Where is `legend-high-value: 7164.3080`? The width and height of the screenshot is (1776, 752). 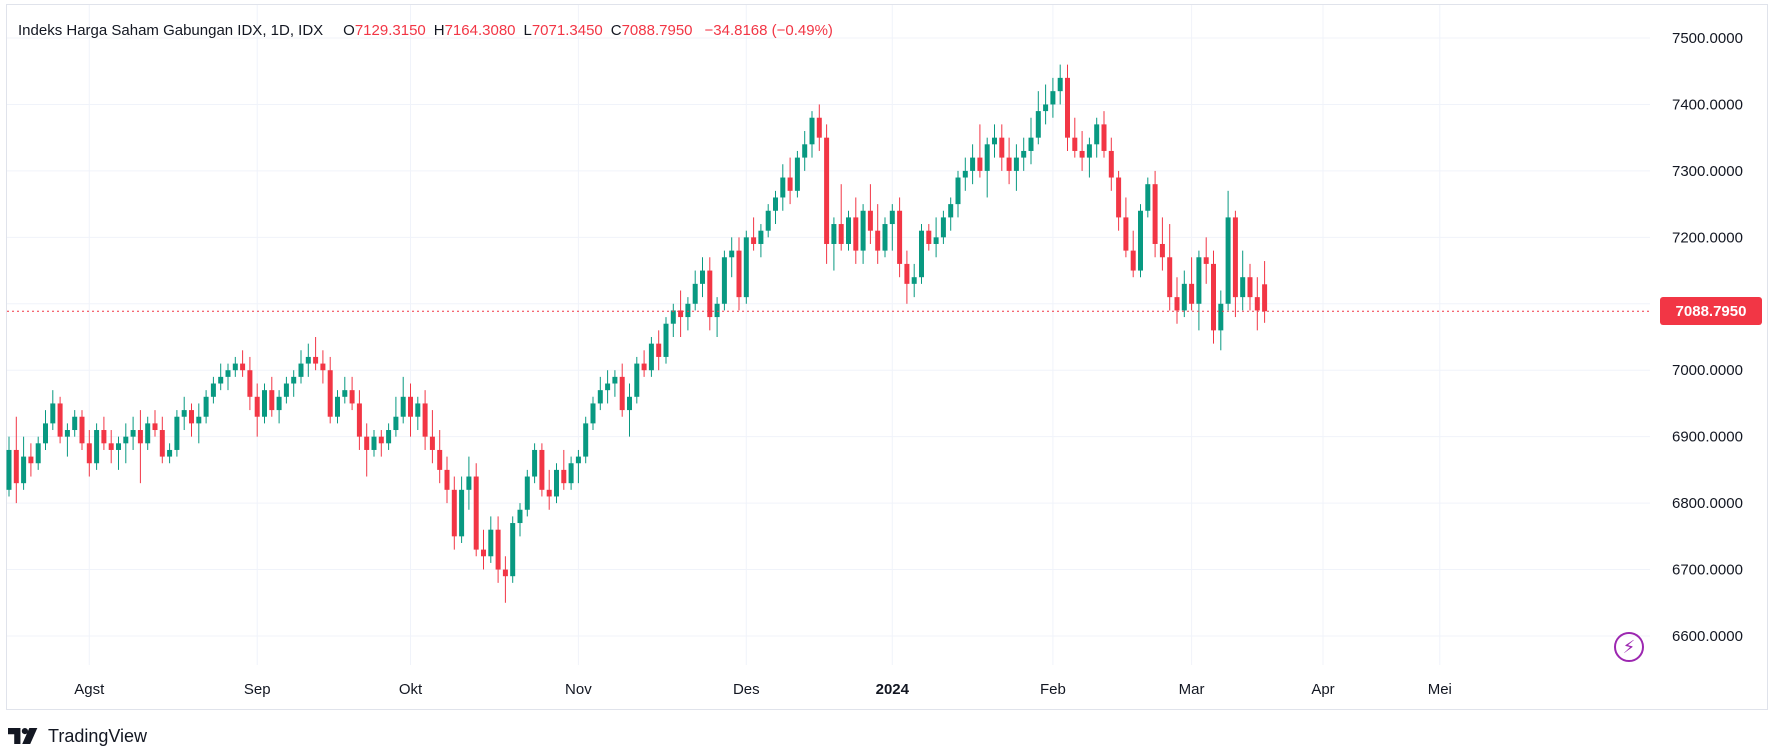
legend-high-value: 7164.3080 is located at coordinates (480, 30).